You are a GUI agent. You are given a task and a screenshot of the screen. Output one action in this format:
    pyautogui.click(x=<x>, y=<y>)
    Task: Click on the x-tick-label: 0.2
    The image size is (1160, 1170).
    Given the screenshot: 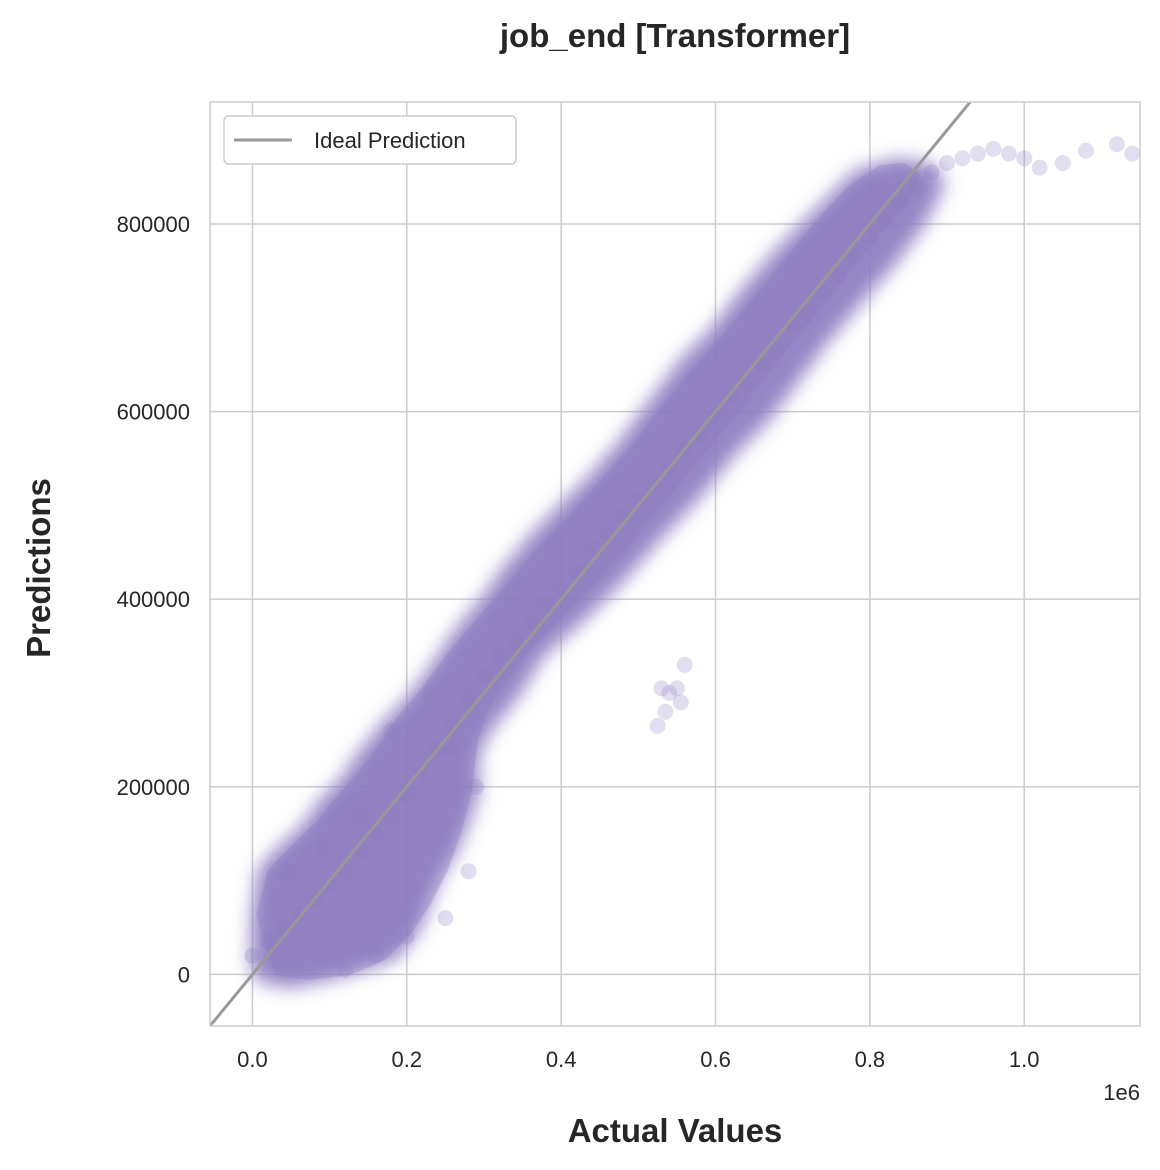 What is the action you would take?
    pyautogui.click(x=407, y=1059)
    